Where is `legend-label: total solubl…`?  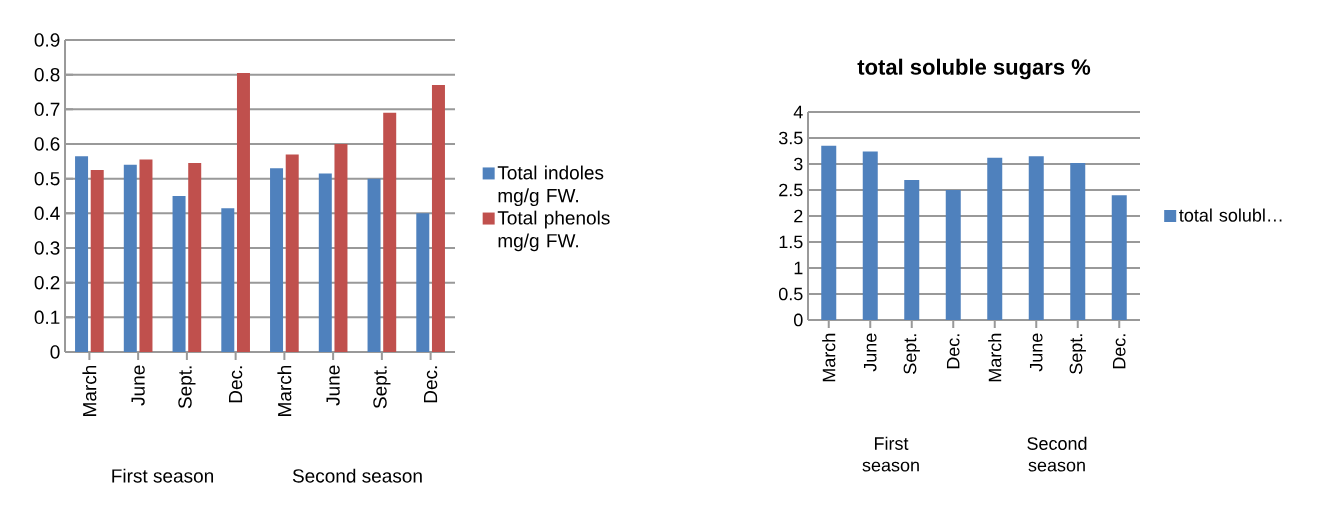 legend-label: total solubl… is located at coordinates (1230, 215).